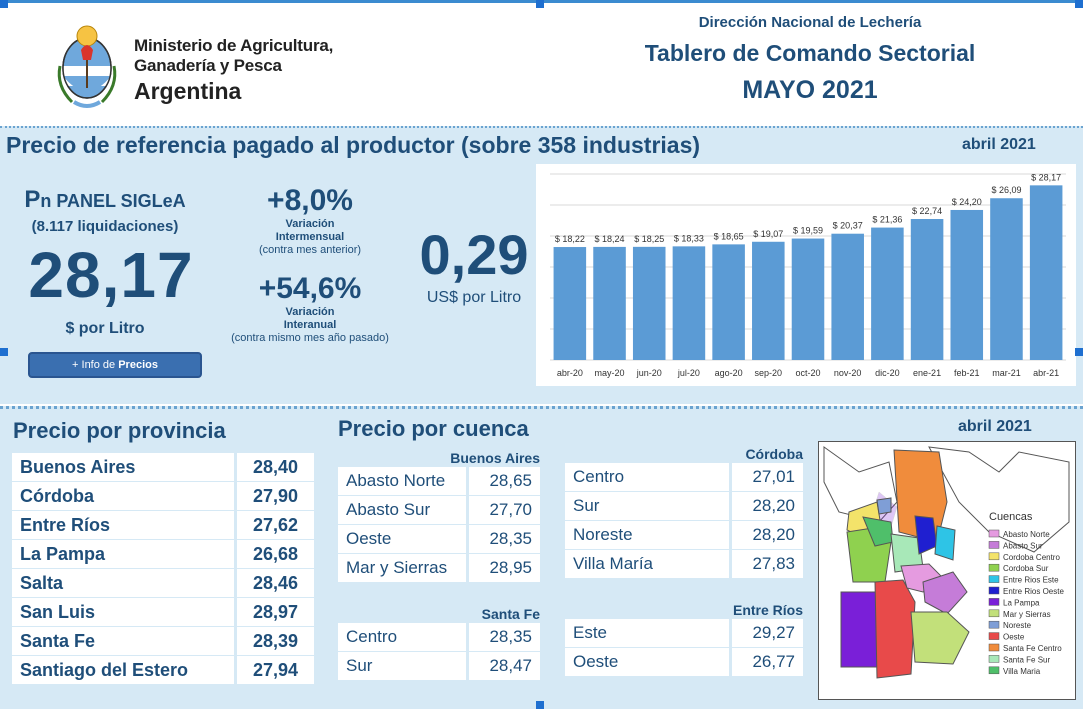 Image resolution: width=1083 pixels, height=709 pixels. I want to click on province-row: Buenos Aires 28,40, so click(163, 467).